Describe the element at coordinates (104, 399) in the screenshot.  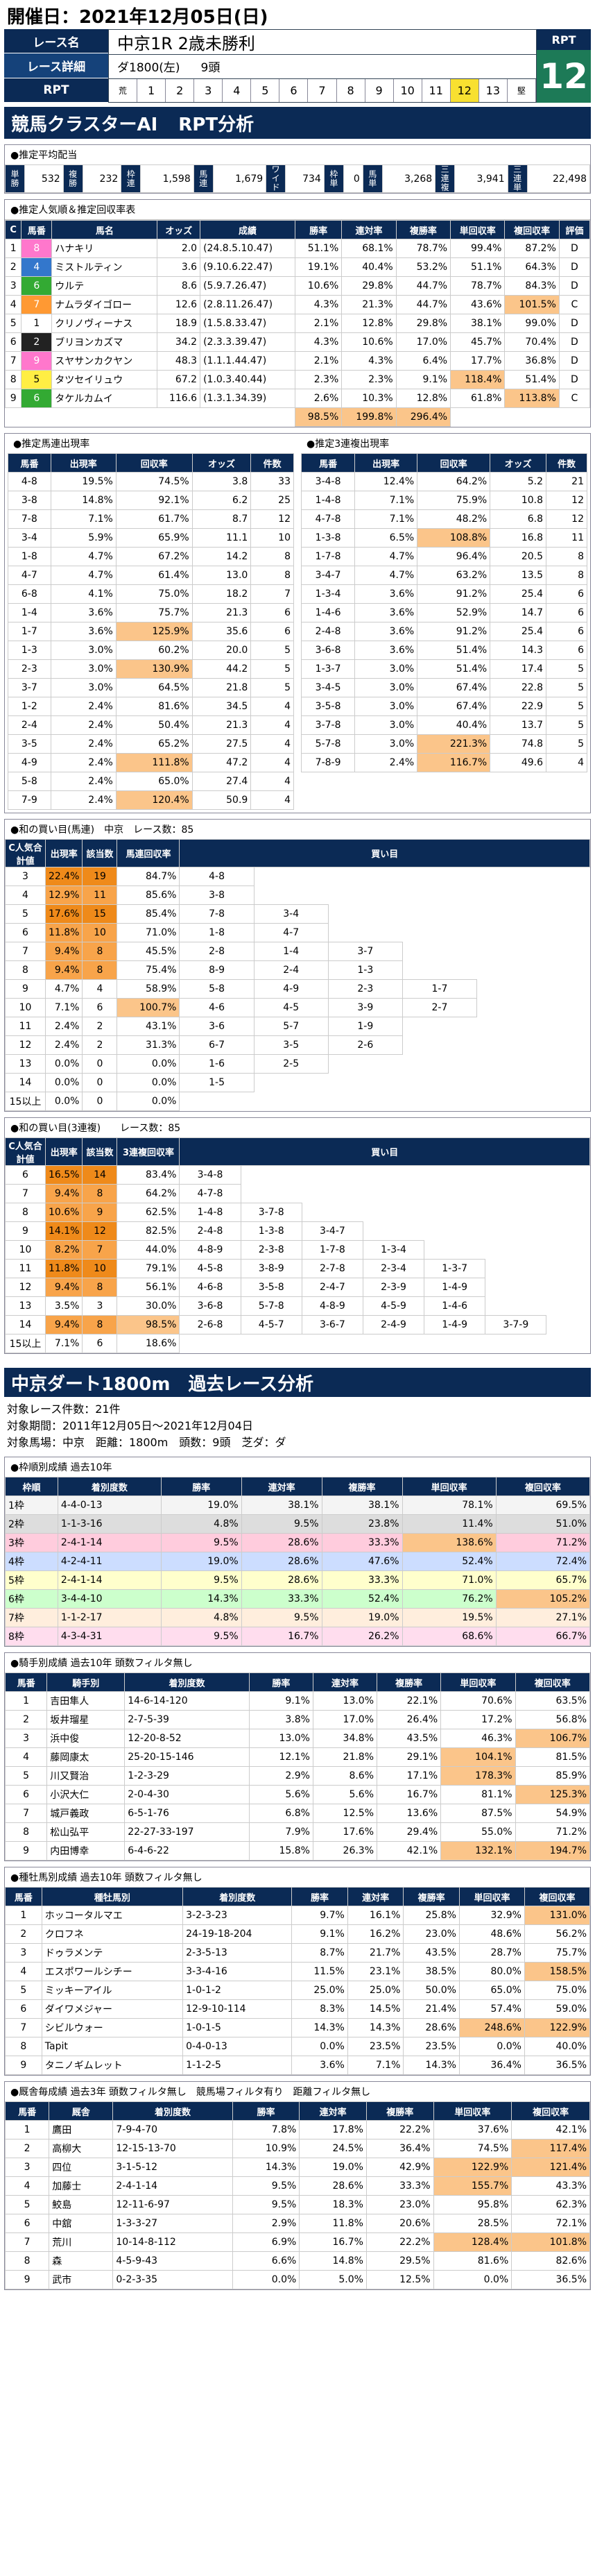
I see `horse-name: タケルカムイ` at that location.